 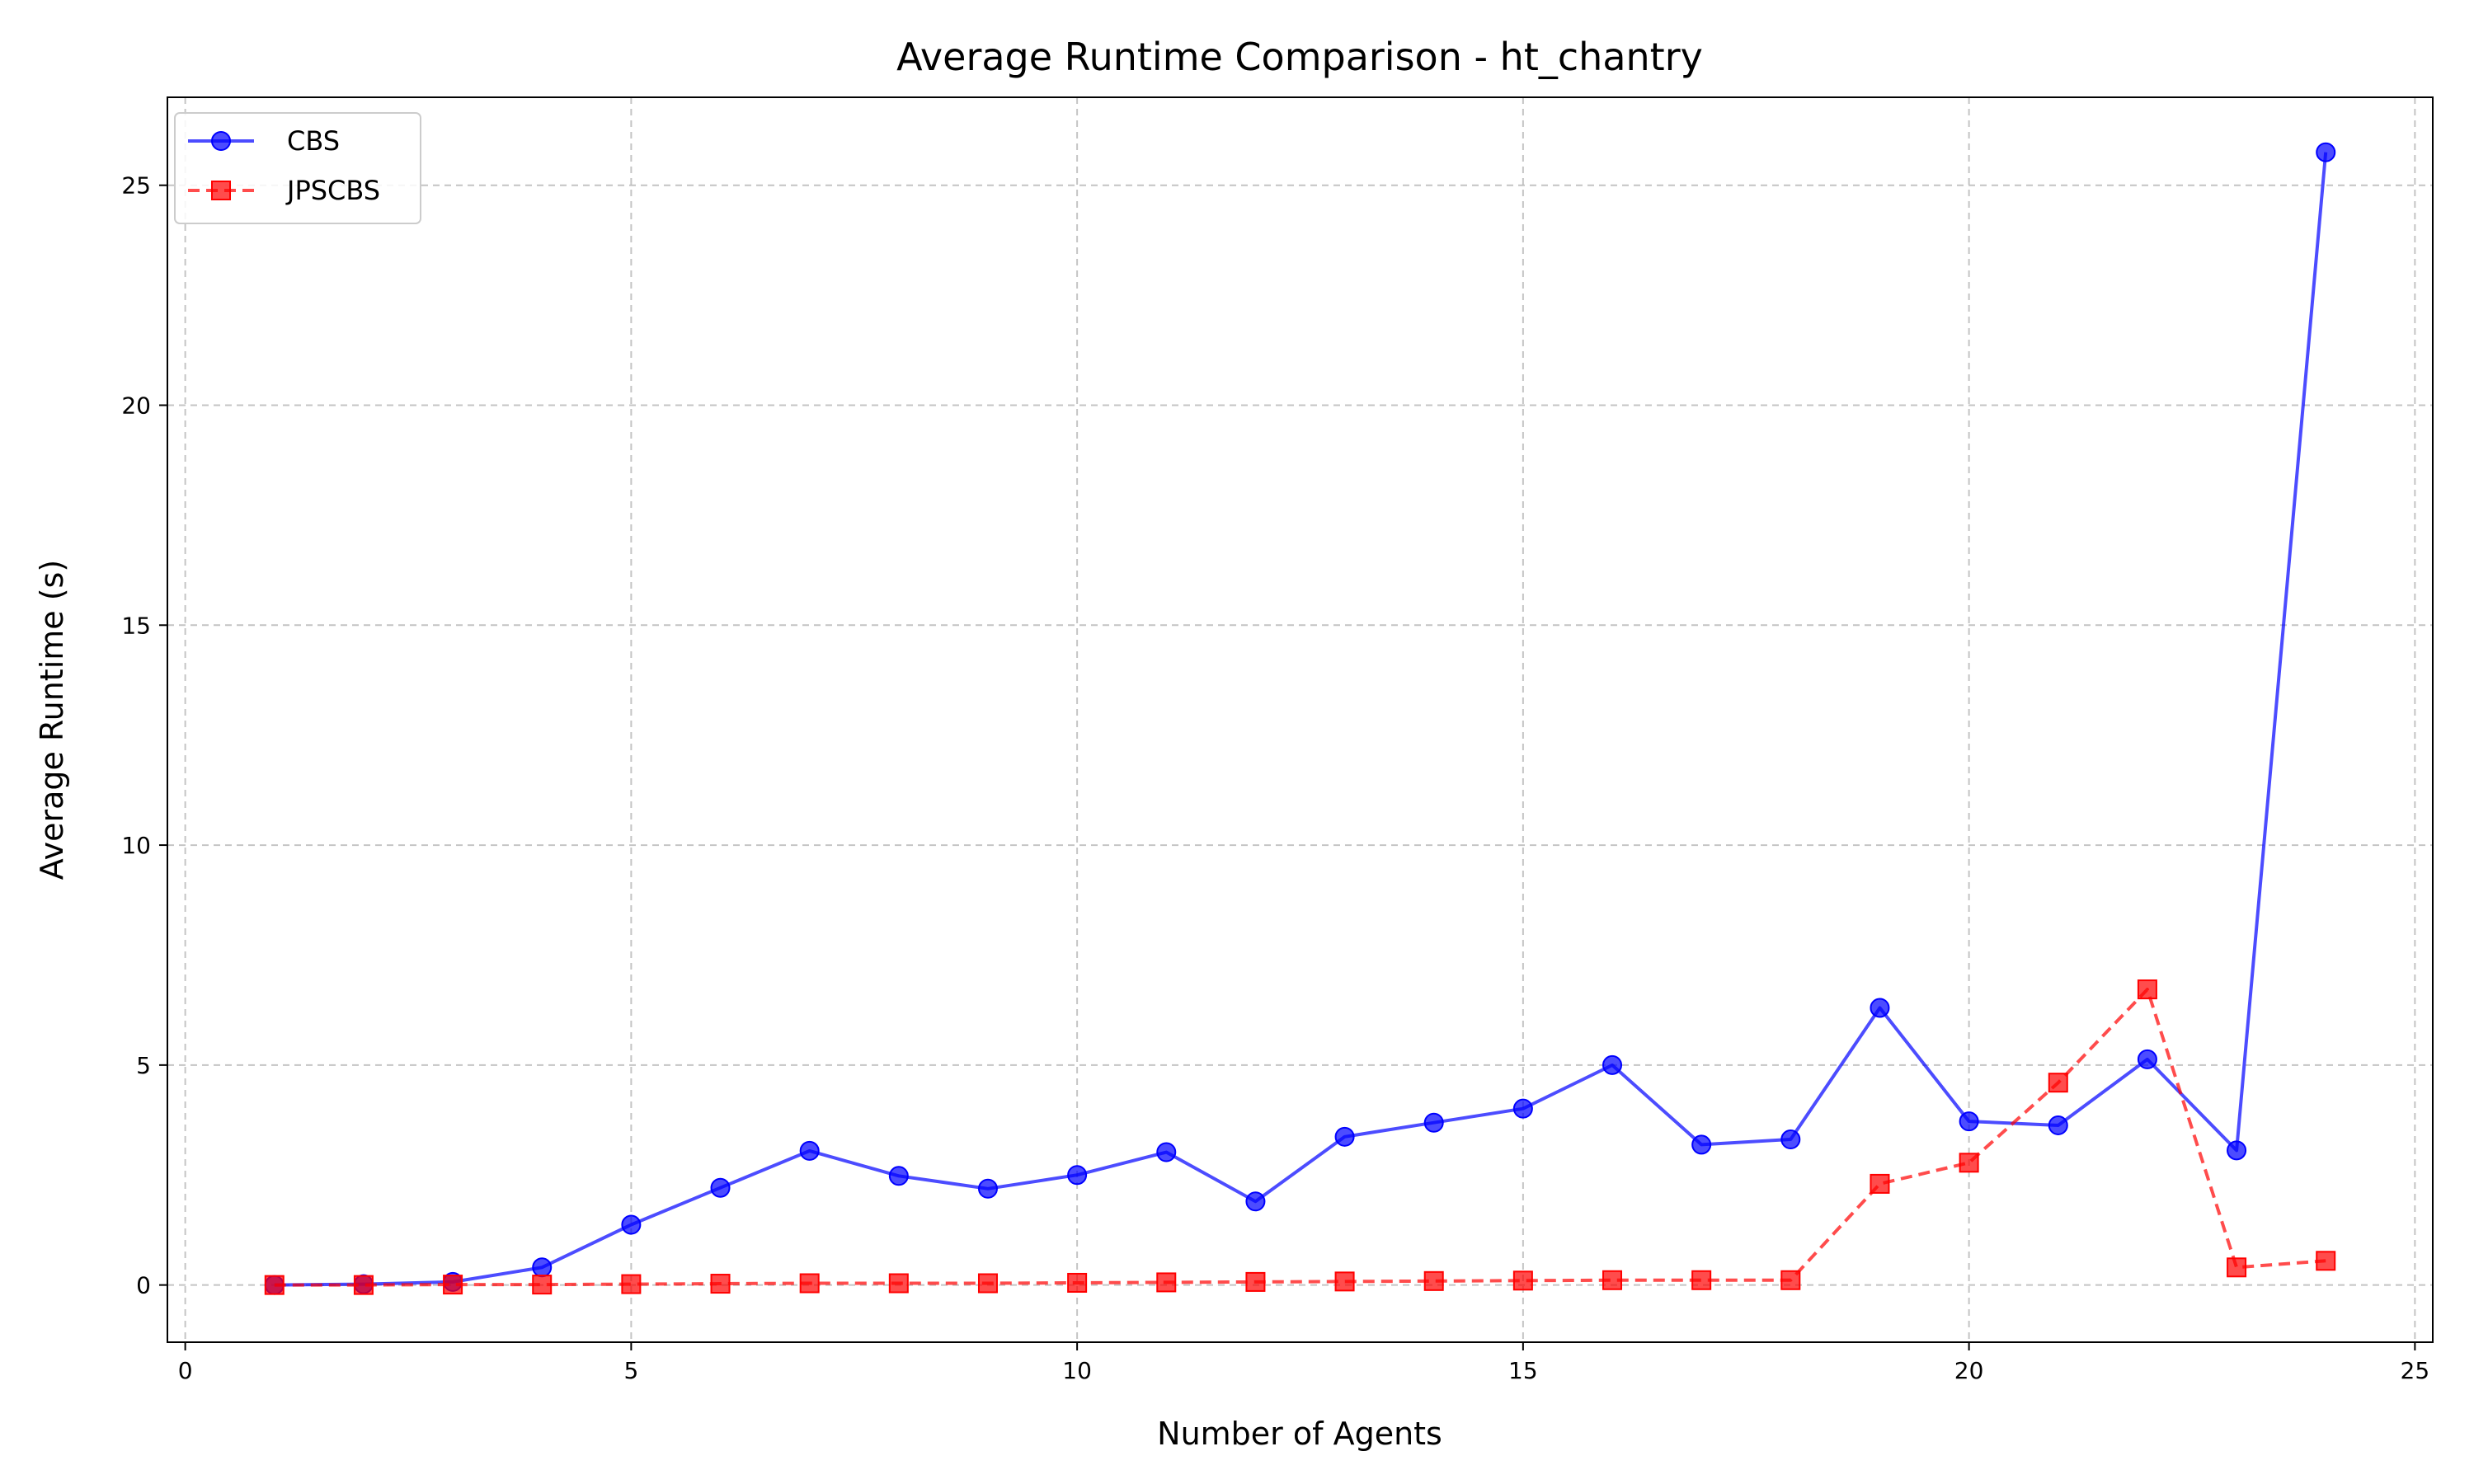 What do you see at coordinates (143, 1065) in the screenshot?
I see `y-tick-label: 5` at bounding box center [143, 1065].